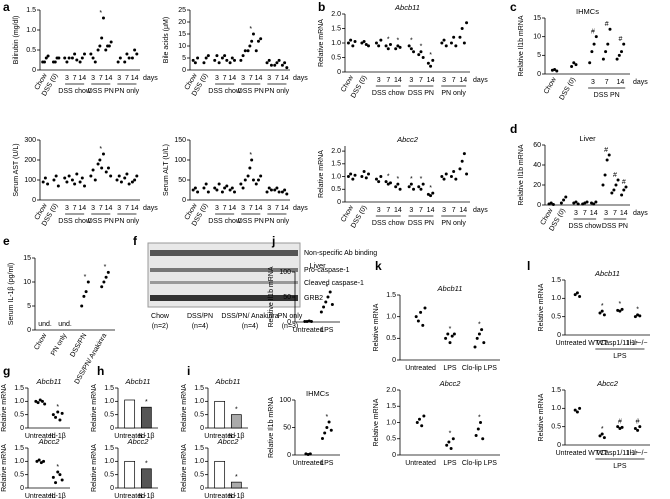 This screenshot has height=499, width=670. What do you see at coordinates (273, 241) in the screenshot?
I see `panel-label: j` at bounding box center [273, 241].